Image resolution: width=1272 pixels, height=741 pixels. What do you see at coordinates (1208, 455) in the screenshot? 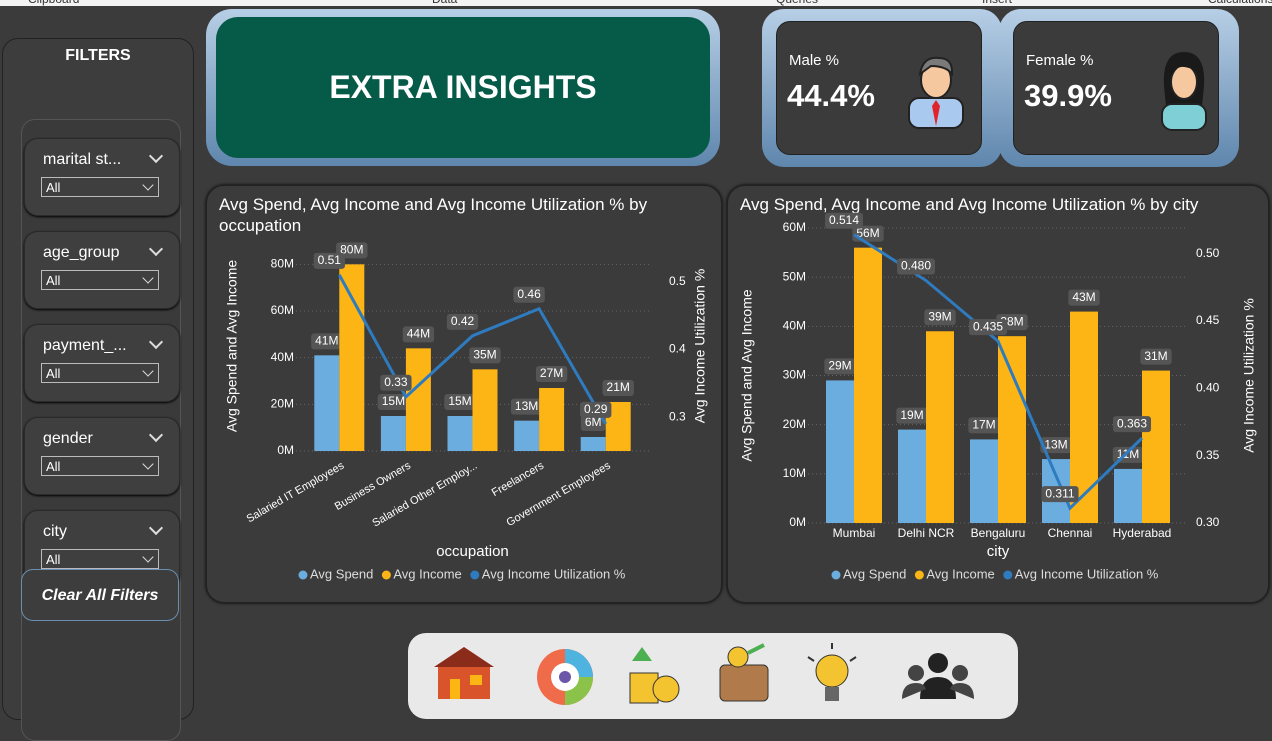
I see `y2-tick-label: 0.35` at bounding box center [1208, 455].